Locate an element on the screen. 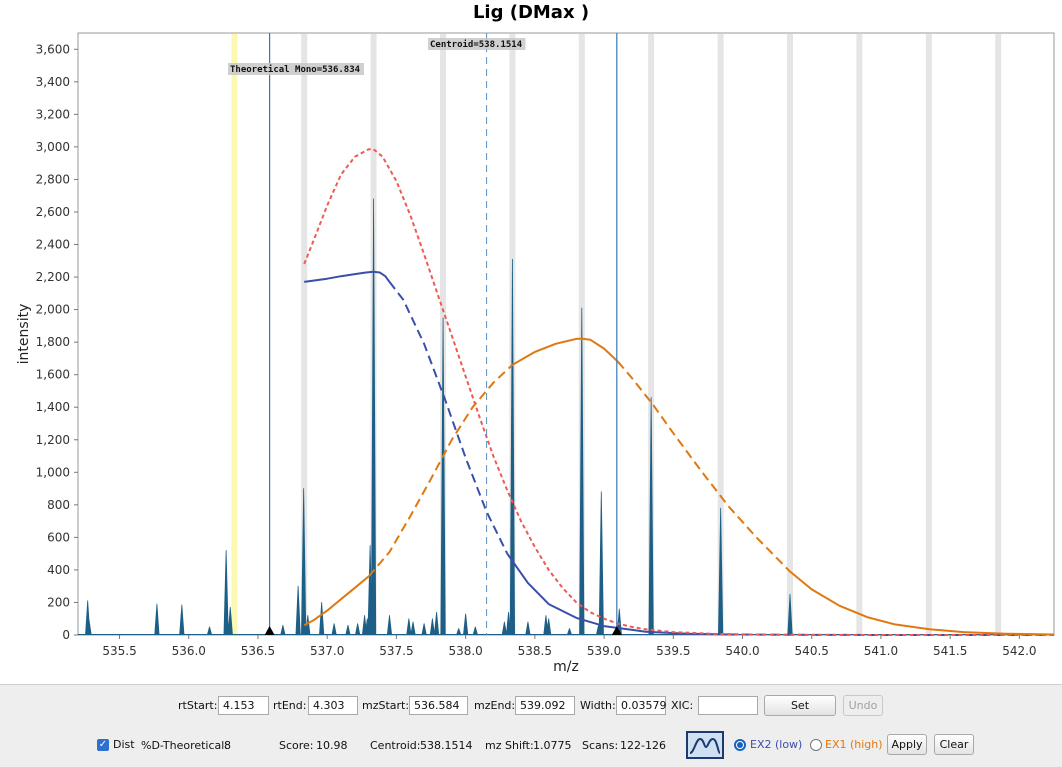  clear-button: Clear is located at coordinates (954, 744).